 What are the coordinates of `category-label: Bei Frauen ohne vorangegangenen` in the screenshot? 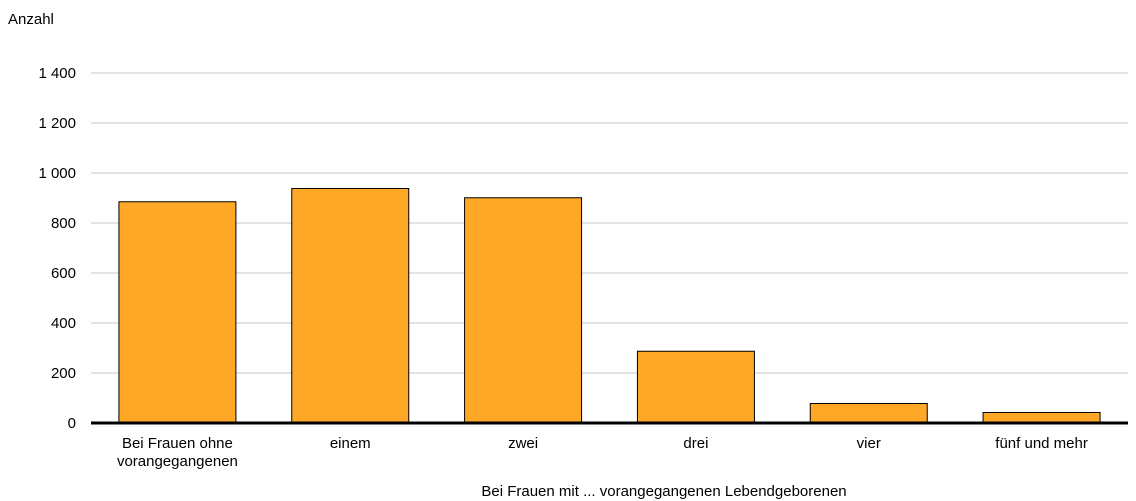 It's located at (177, 452).